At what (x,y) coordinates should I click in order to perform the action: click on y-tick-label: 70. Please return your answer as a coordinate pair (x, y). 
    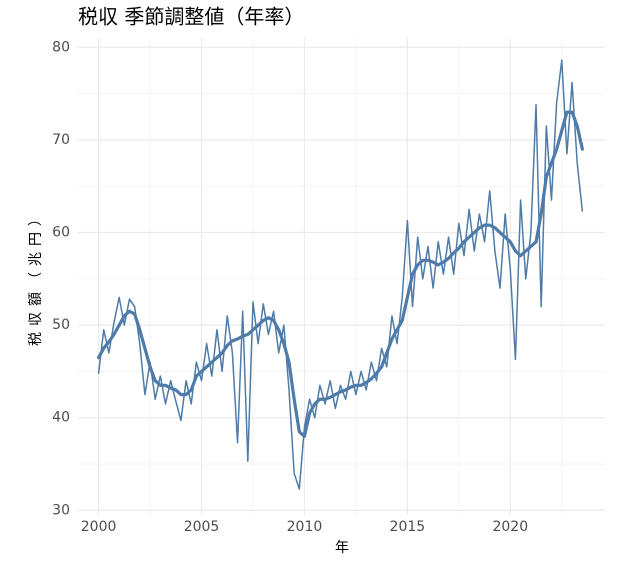
    Looking at the image, I should click on (61, 140).